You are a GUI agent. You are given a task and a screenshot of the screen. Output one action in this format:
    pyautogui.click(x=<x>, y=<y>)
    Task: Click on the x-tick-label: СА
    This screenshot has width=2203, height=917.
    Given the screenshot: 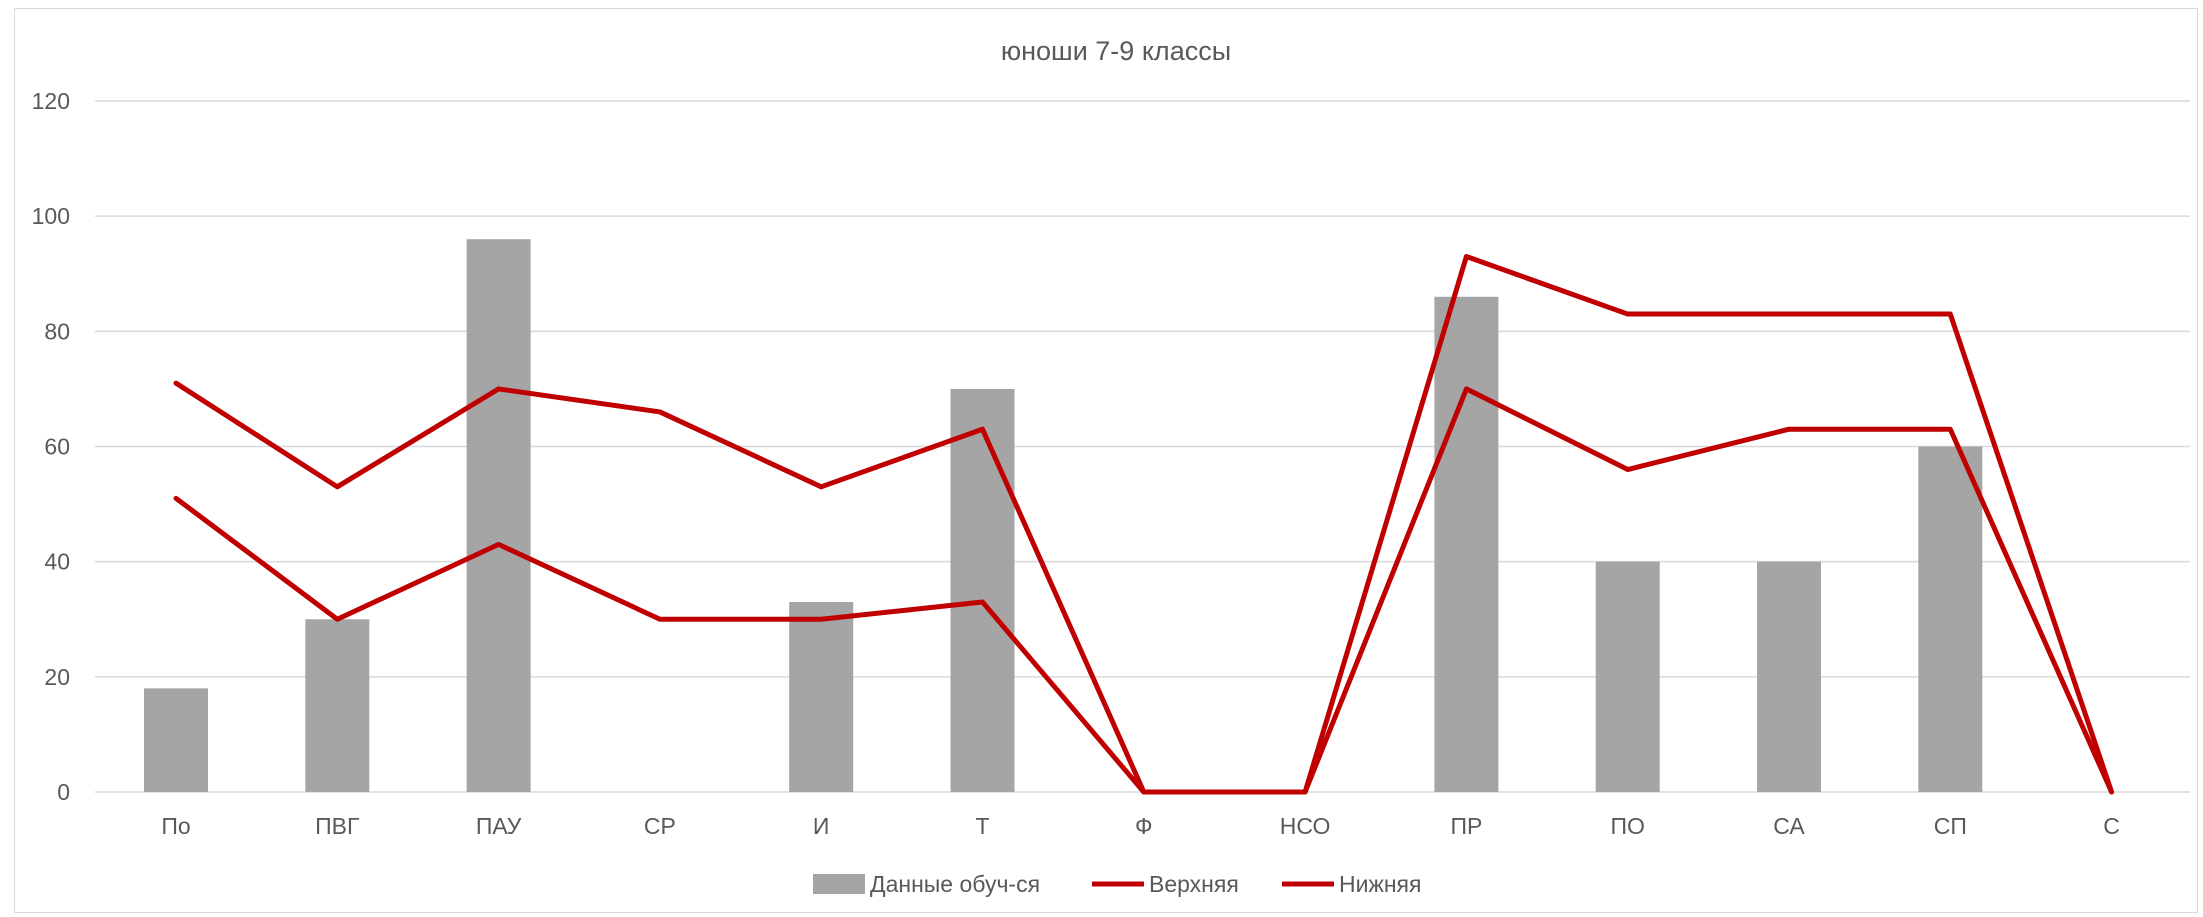 What is the action you would take?
    pyautogui.click(x=1789, y=826)
    